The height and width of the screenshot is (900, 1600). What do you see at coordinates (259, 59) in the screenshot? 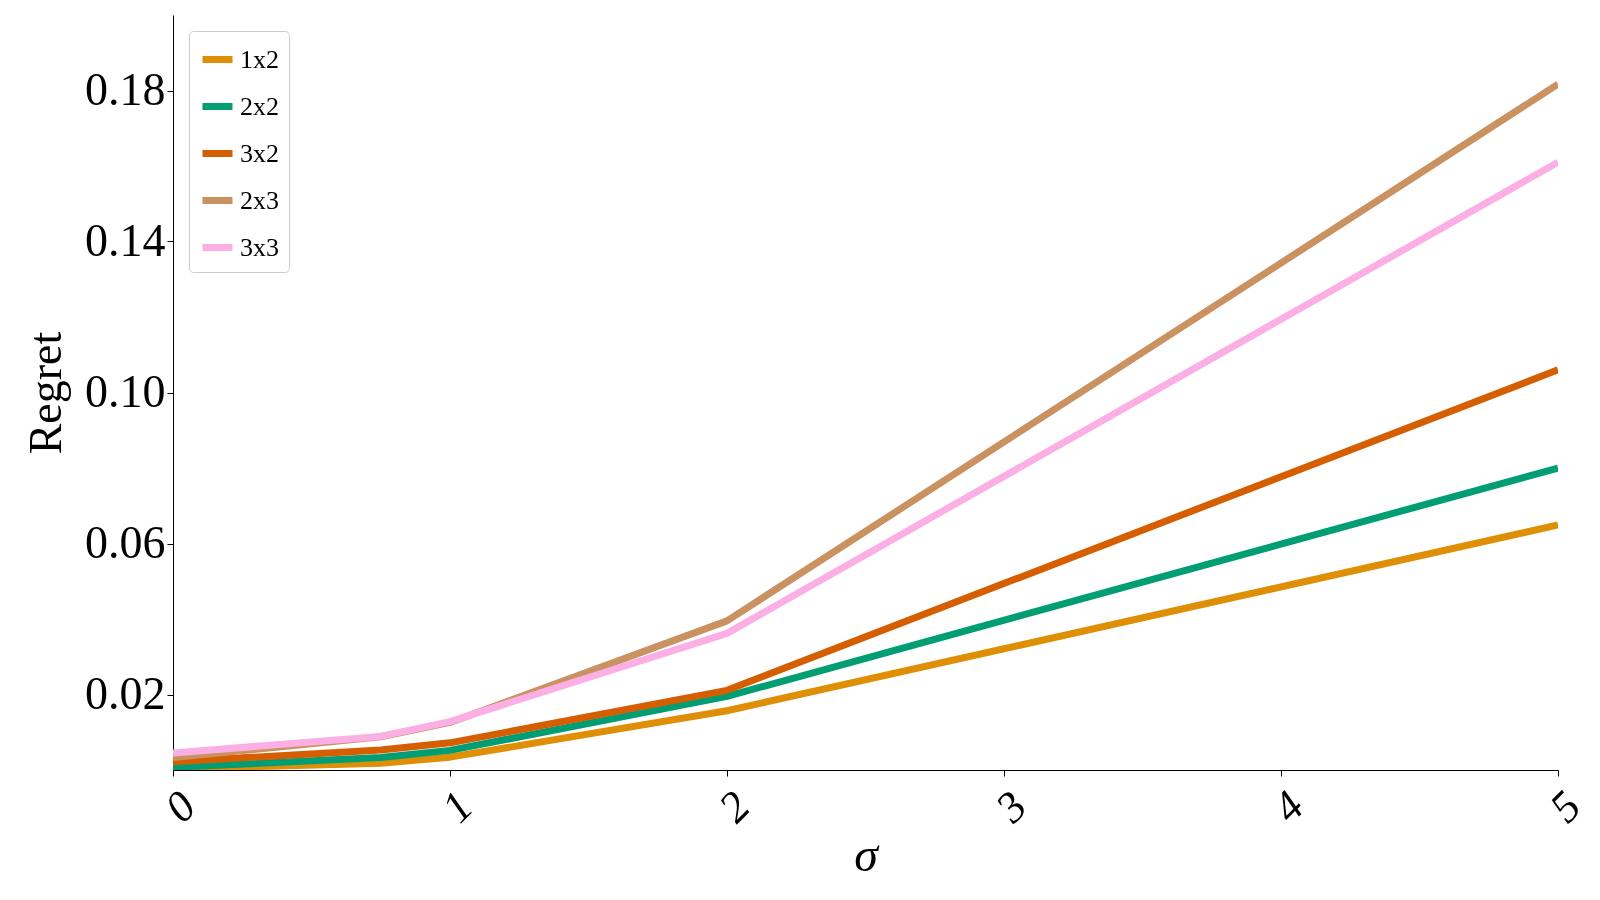
I see `legend-label: 1x2` at bounding box center [259, 59].